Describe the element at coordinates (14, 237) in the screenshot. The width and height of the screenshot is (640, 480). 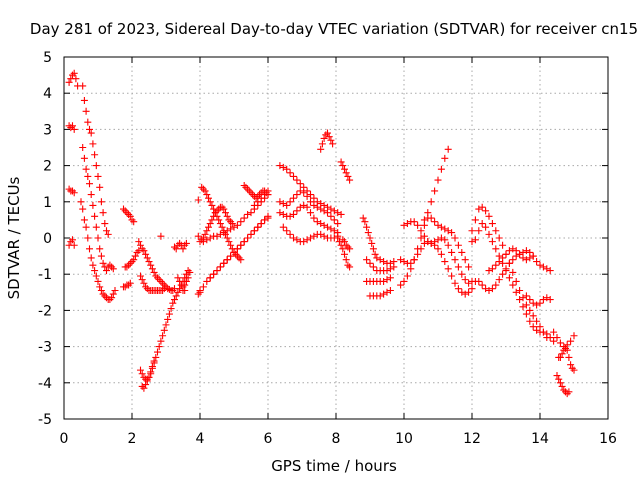
I see `y-axis-label: SDTVAR / TECUs` at that location.